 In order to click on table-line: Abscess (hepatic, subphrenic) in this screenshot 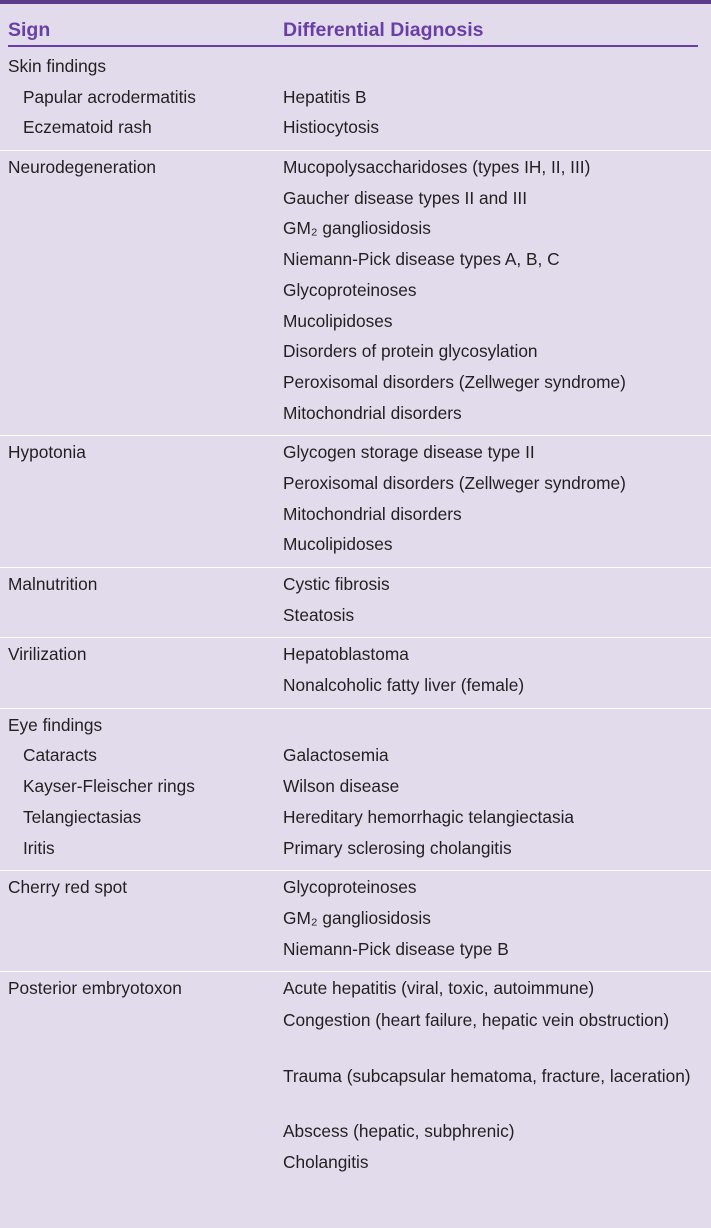, I will do `click(355, 1131)`.